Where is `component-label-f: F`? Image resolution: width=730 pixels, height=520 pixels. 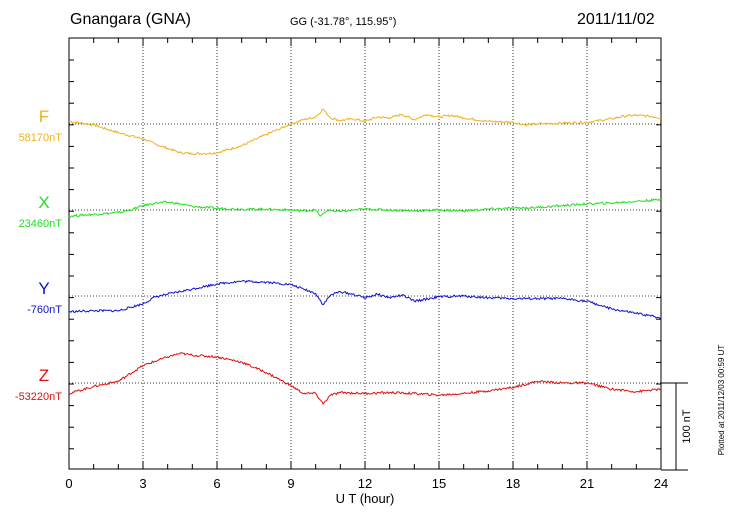 component-label-f: F is located at coordinates (44, 116).